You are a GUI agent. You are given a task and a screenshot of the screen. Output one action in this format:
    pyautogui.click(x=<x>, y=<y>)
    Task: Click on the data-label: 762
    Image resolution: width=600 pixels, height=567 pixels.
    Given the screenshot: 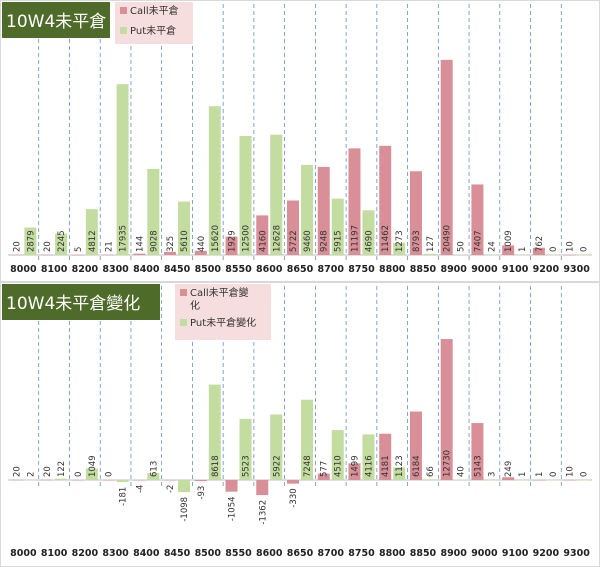 What is the action you would take?
    pyautogui.click(x=540, y=244)
    